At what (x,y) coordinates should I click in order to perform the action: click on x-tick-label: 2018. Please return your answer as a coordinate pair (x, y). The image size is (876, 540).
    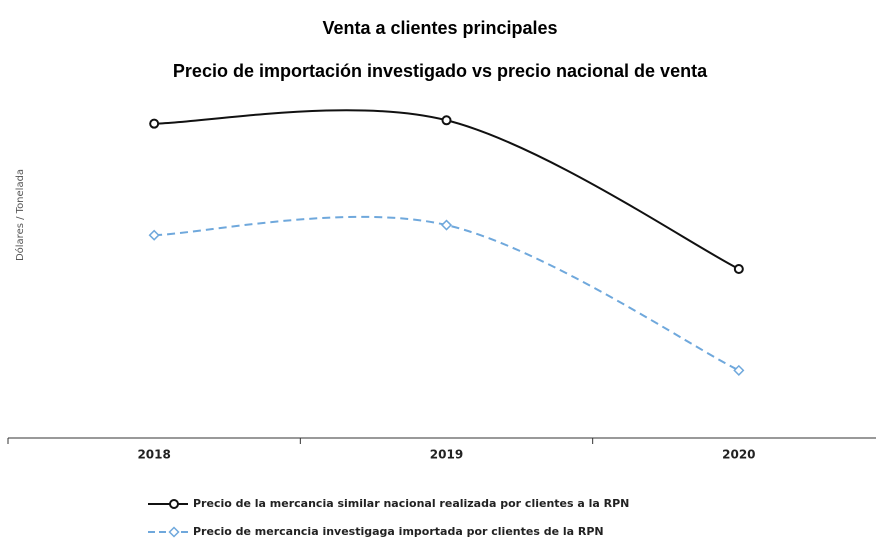
    Looking at the image, I should click on (153, 455).